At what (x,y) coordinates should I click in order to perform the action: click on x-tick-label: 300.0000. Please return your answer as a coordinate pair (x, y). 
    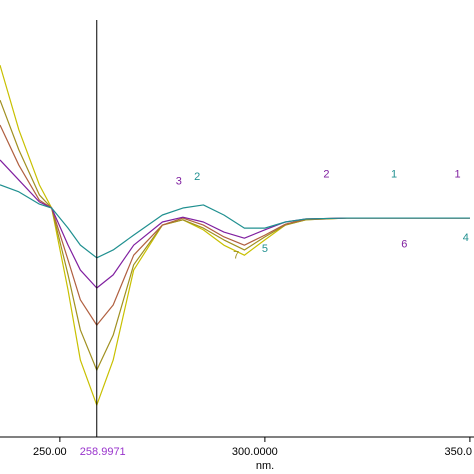
    Looking at the image, I should click on (255, 452).